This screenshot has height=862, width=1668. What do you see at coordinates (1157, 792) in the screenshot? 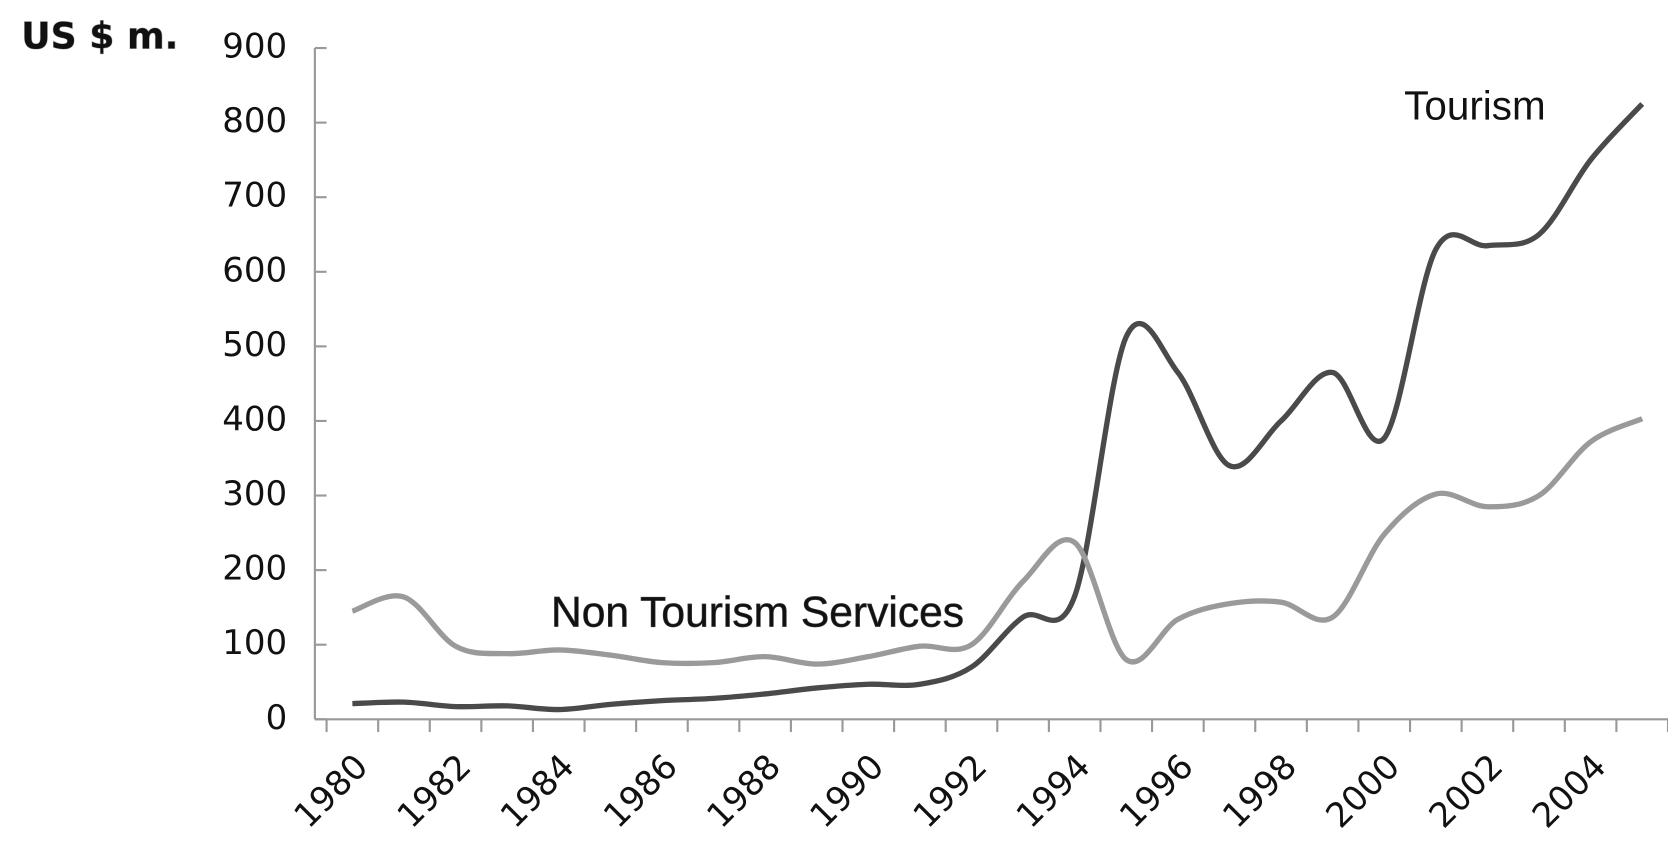
I see `x-tick-label: 1996` at bounding box center [1157, 792].